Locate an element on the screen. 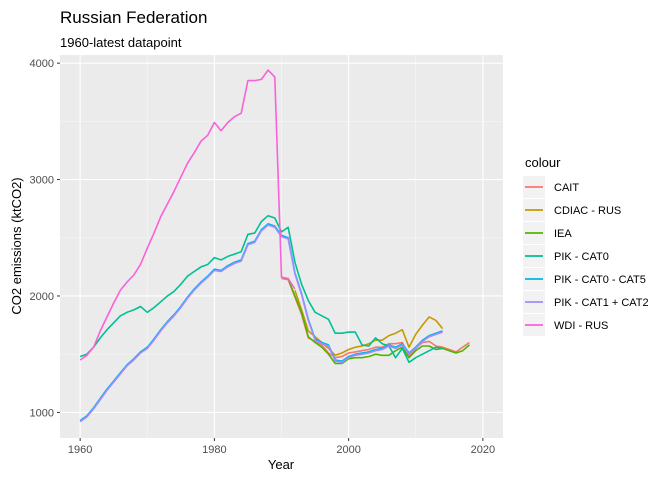 The height and width of the screenshot is (480, 672). legend-title: colour is located at coordinates (543, 162).